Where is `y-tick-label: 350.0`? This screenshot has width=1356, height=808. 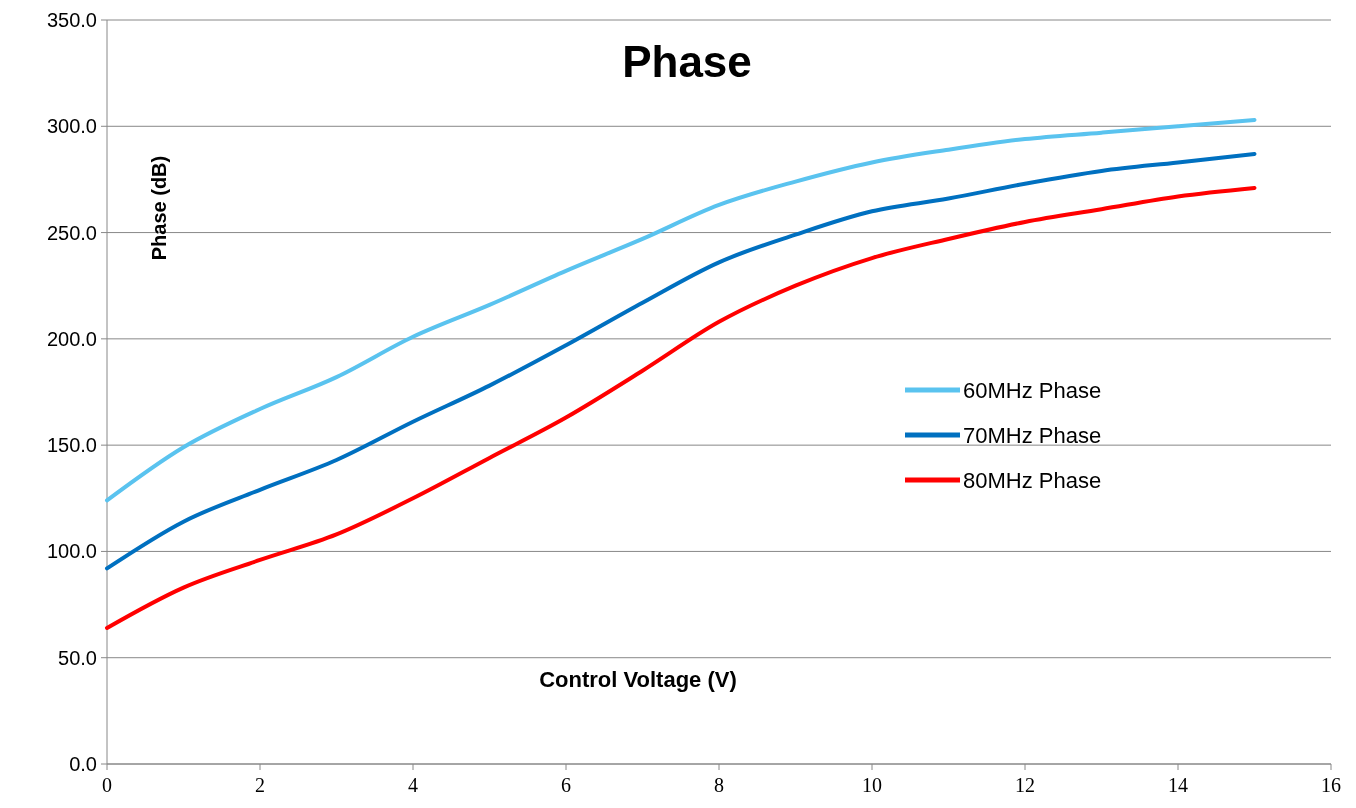
y-tick-label: 350.0 is located at coordinates (71, 20).